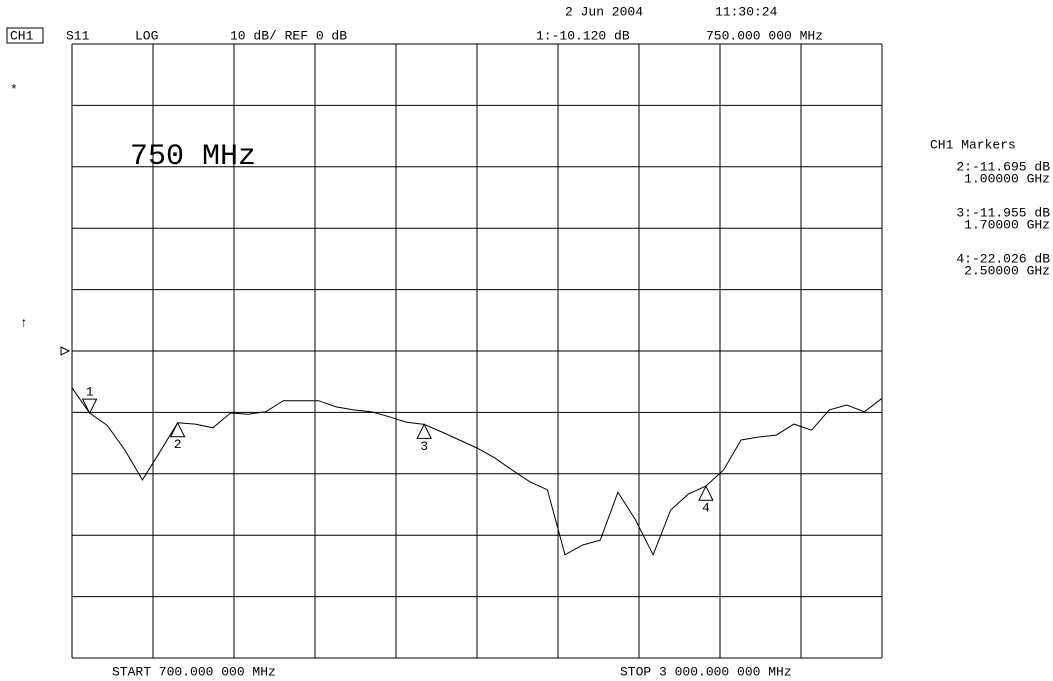  I want to click on scale: 10 dB/ REF 0 dB, so click(288, 35).